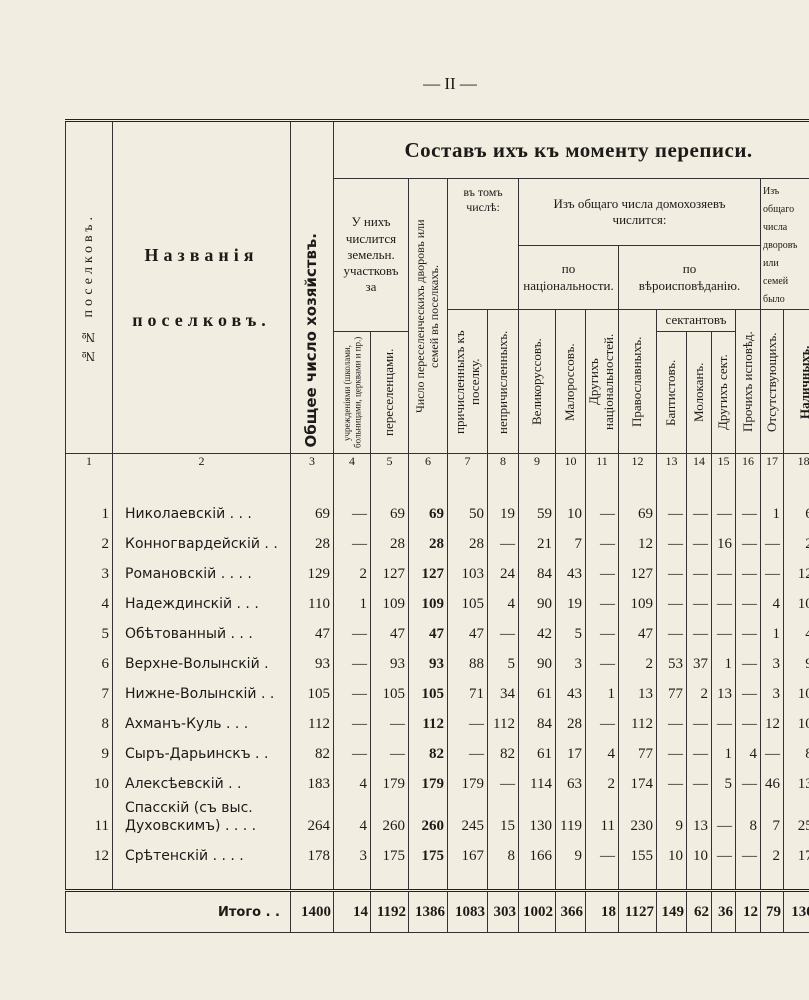 The height and width of the screenshot is (1000, 809). I want to click on header-cell: непричисленныхъ., so click(503, 381).